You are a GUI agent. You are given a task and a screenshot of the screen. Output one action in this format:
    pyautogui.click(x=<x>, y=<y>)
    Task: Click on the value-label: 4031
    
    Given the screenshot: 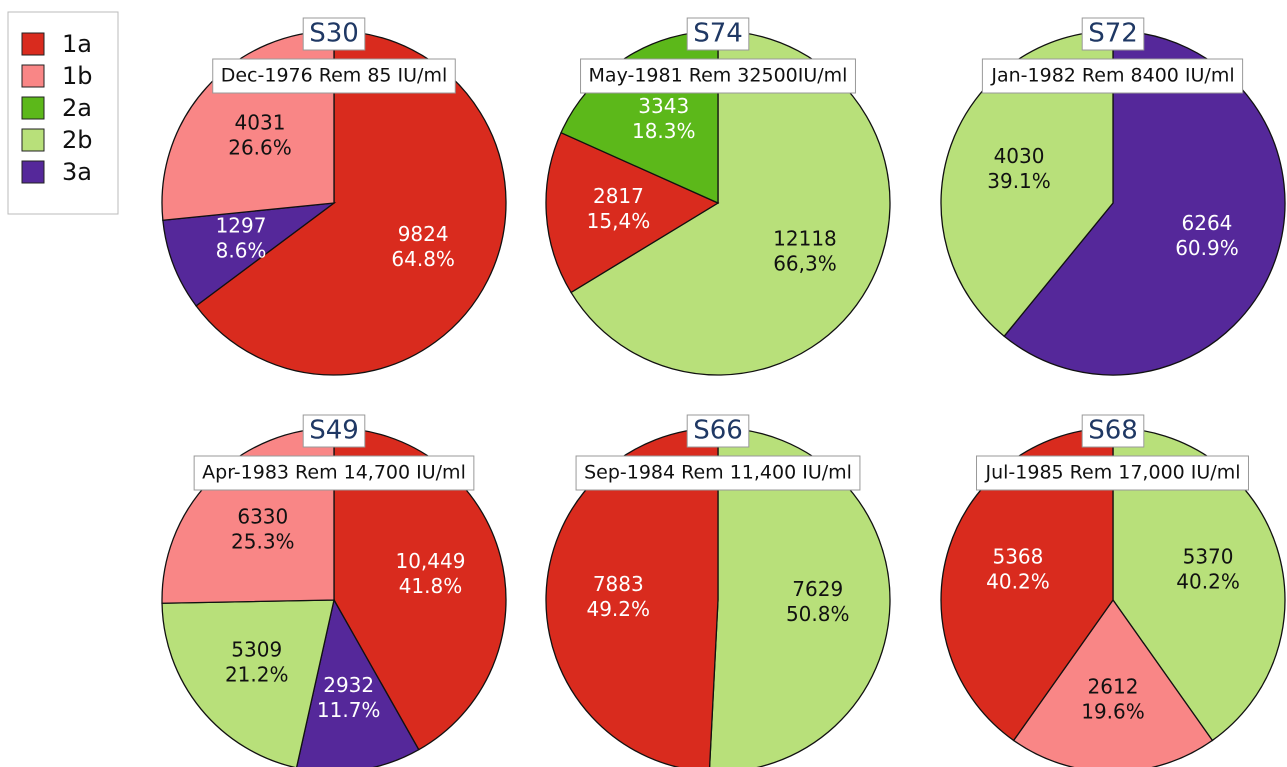 What is the action you would take?
    pyautogui.click(x=260, y=123)
    